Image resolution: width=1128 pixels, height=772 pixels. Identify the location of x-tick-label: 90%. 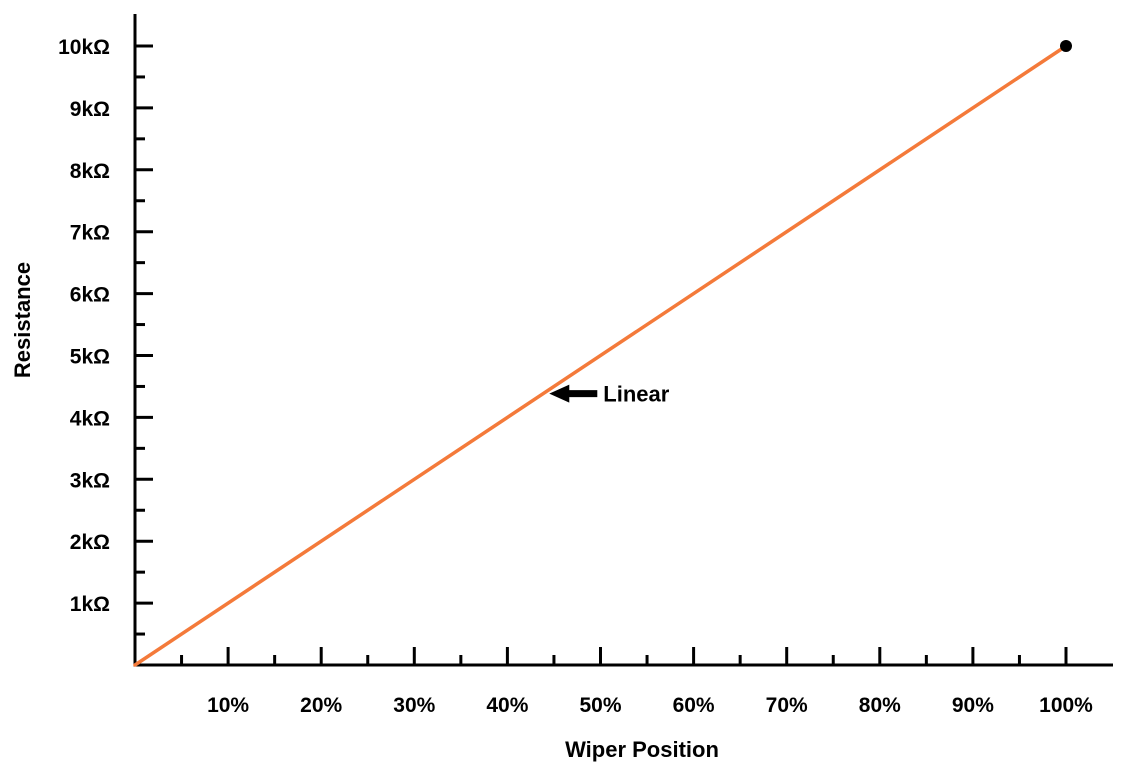
(973, 705).